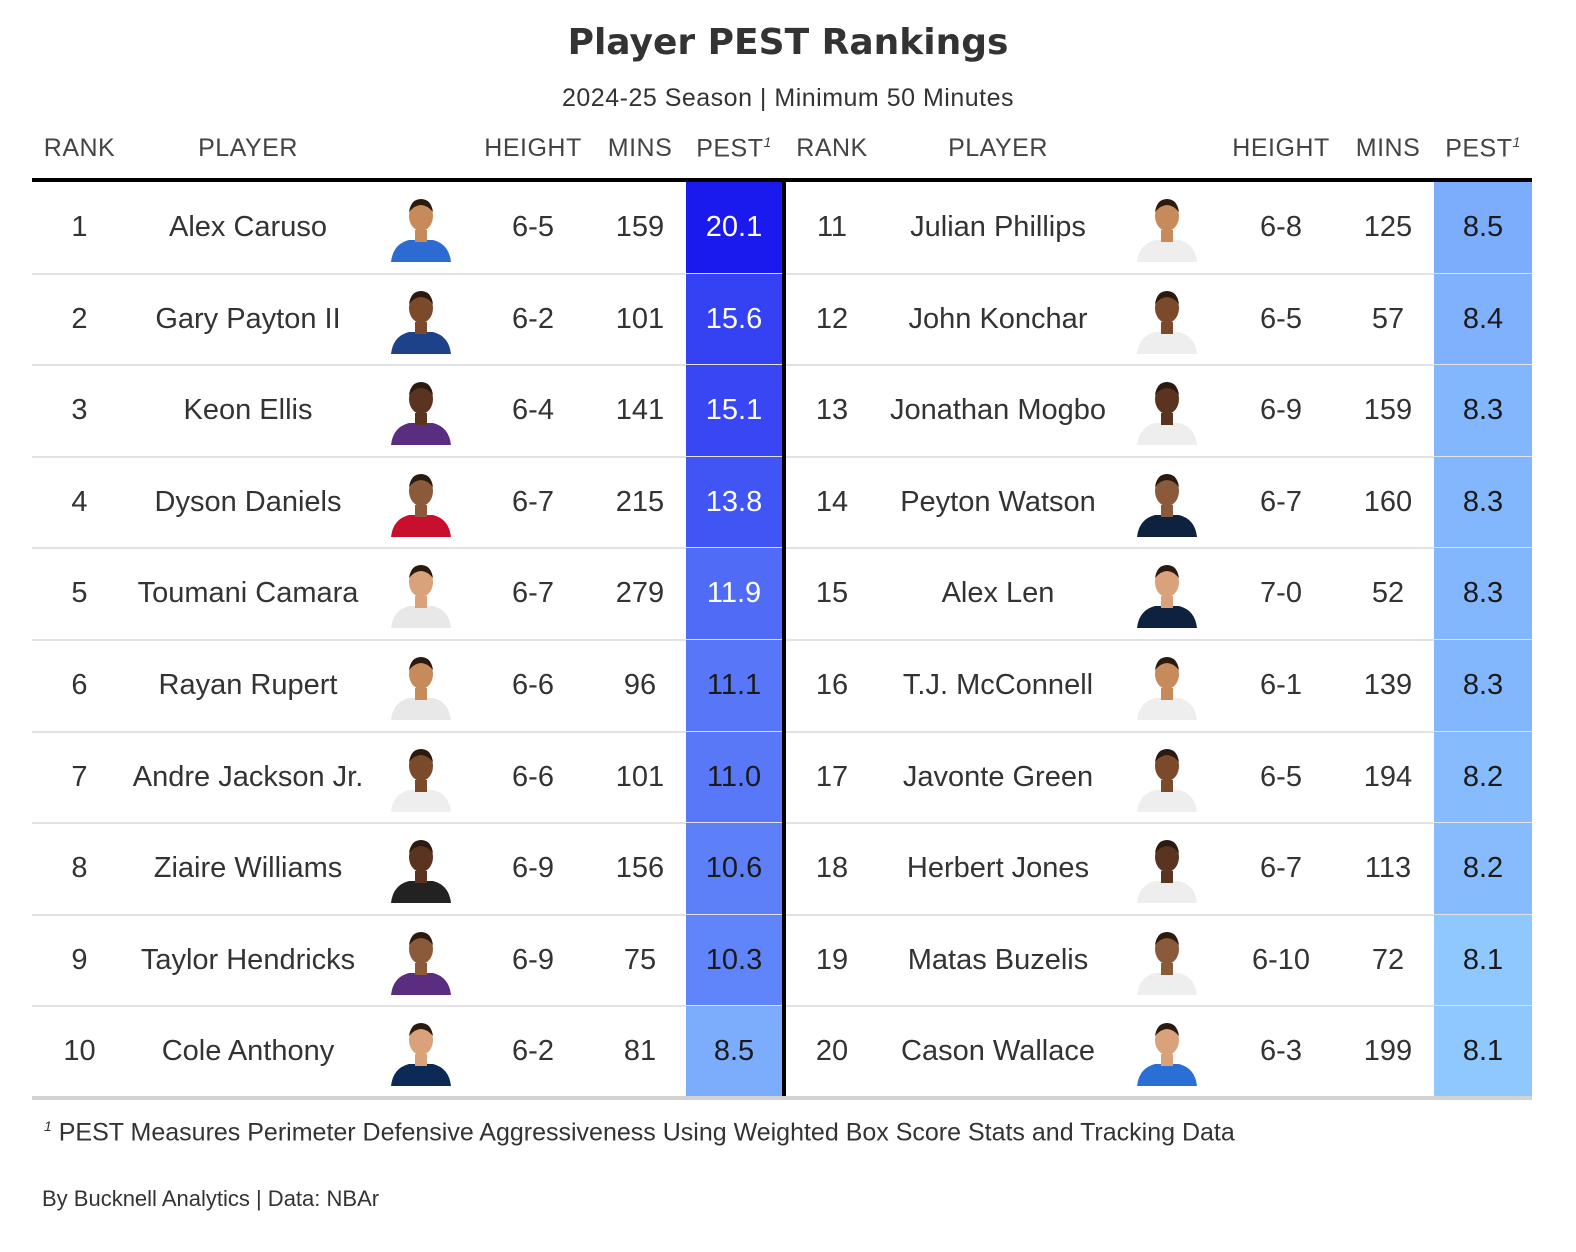 The image size is (1576, 1252). I want to click on rank-cell: 4, so click(79, 501).